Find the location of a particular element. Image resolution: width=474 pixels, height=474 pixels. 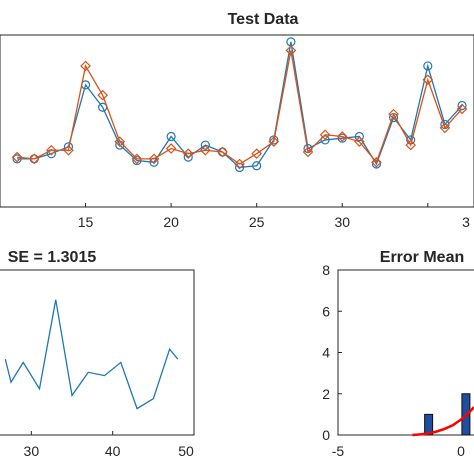

y-tick-label: 4 is located at coordinates (326, 353).